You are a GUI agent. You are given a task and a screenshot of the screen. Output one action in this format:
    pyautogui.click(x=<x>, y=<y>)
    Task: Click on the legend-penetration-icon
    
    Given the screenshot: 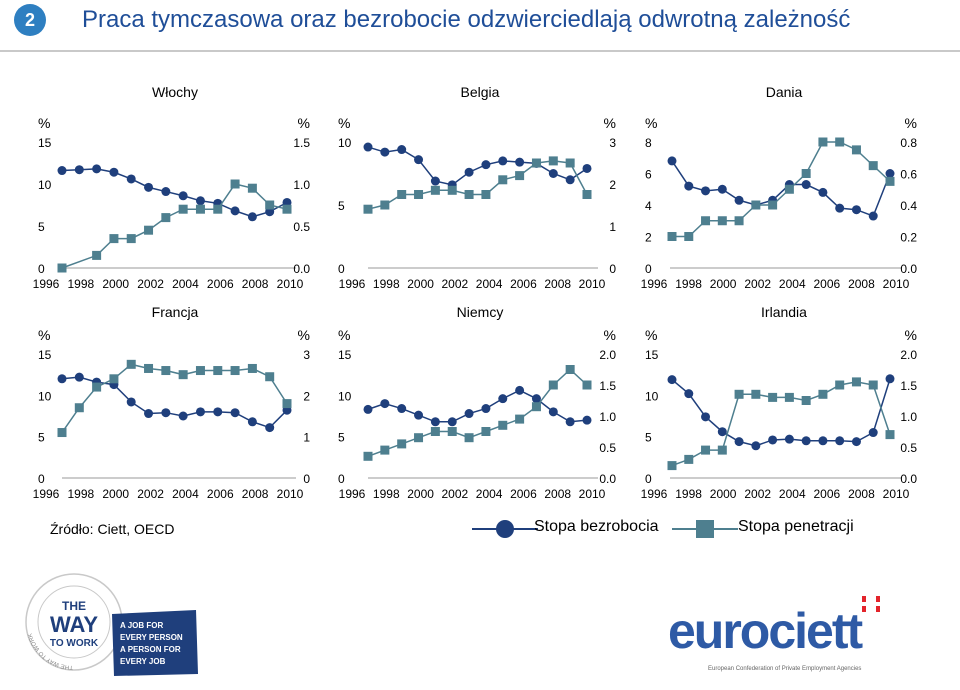 What is the action you would take?
    pyautogui.click(x=705, y=529)
    